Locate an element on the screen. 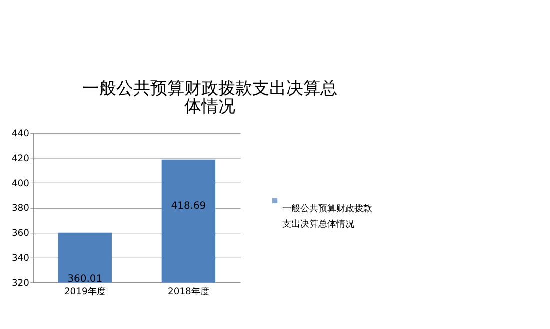 The width and height of the screenshot is (550, 329). y-tick-label: 400 is located at coordinates (21, 184).